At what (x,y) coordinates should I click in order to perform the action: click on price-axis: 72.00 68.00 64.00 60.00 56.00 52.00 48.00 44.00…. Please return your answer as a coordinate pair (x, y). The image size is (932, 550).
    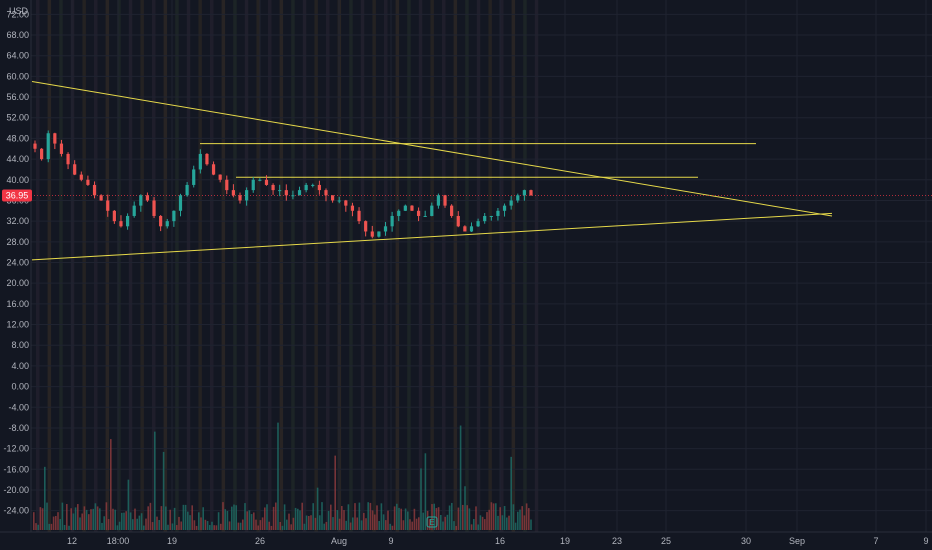
    Looking at the image, I should click on (17, 266).